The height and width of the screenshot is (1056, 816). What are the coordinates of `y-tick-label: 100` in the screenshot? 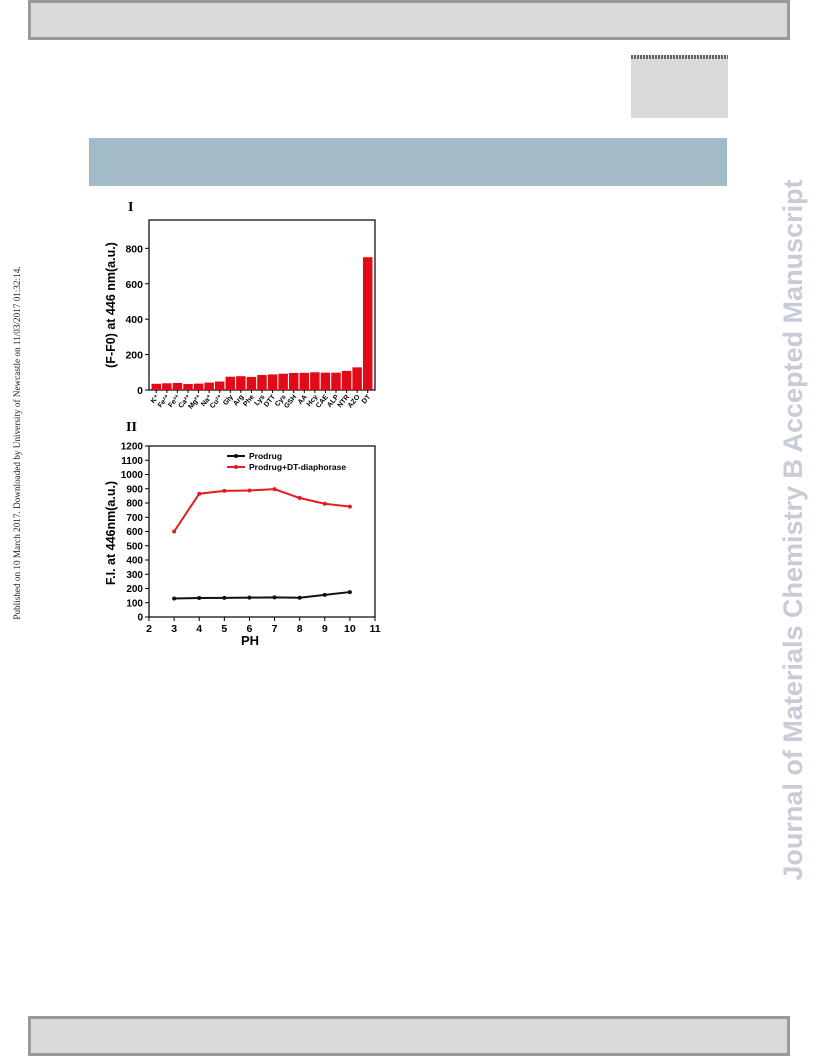 It's located at (134, 603).